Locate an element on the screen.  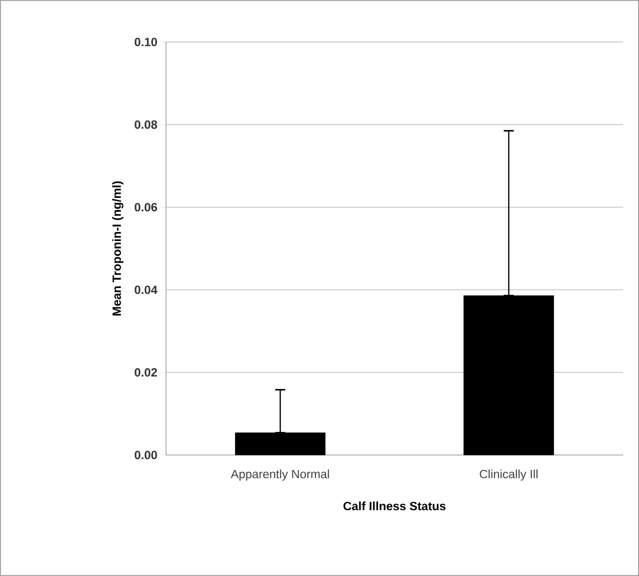
x-tick-label: Apparently Normal is located at coordinates (279, 475).